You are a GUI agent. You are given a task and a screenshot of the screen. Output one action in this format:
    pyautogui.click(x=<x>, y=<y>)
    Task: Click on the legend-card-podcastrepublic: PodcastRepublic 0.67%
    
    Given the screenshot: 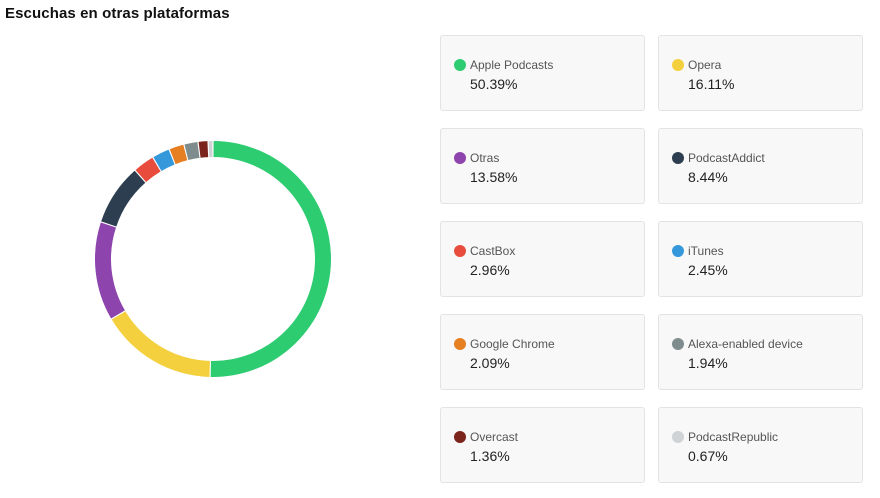 What is the action you would take?
    pyautogui.click(x=760, y=445)
    